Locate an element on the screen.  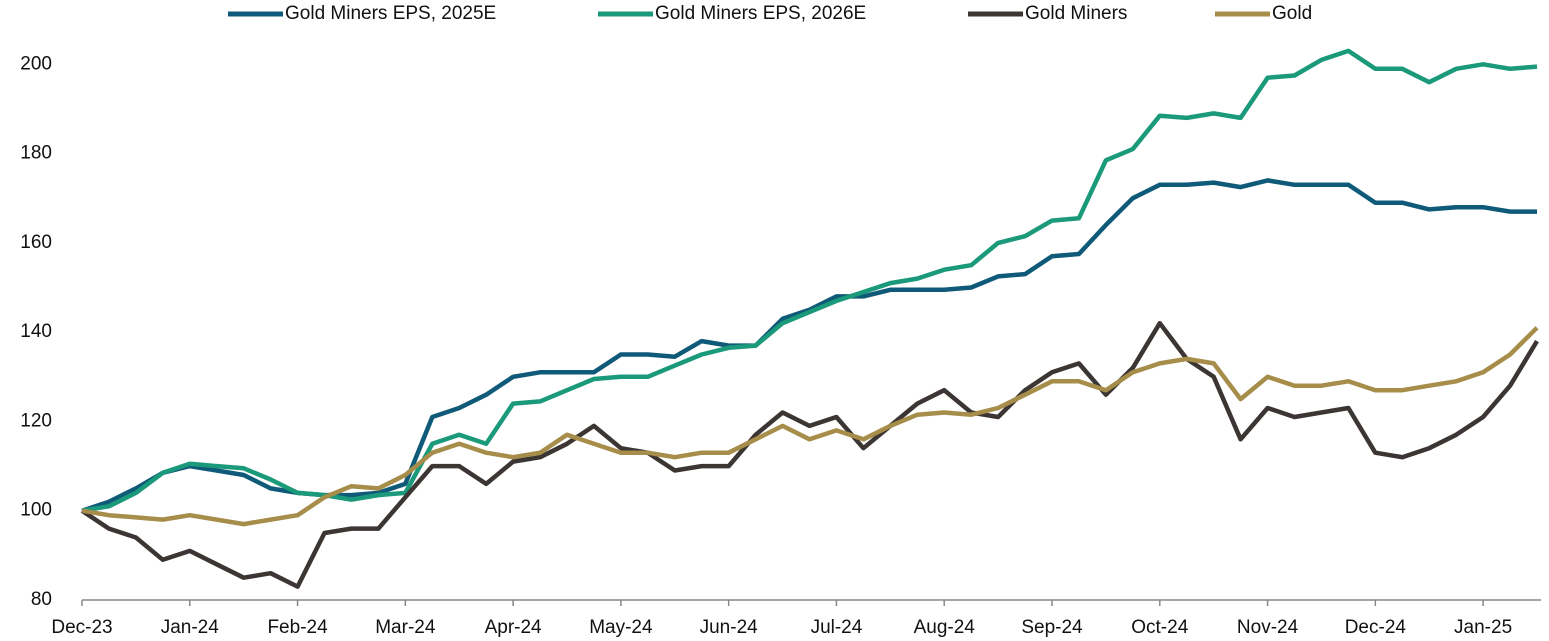
y-tick-label: 120 is located at coordinates (36, 420).